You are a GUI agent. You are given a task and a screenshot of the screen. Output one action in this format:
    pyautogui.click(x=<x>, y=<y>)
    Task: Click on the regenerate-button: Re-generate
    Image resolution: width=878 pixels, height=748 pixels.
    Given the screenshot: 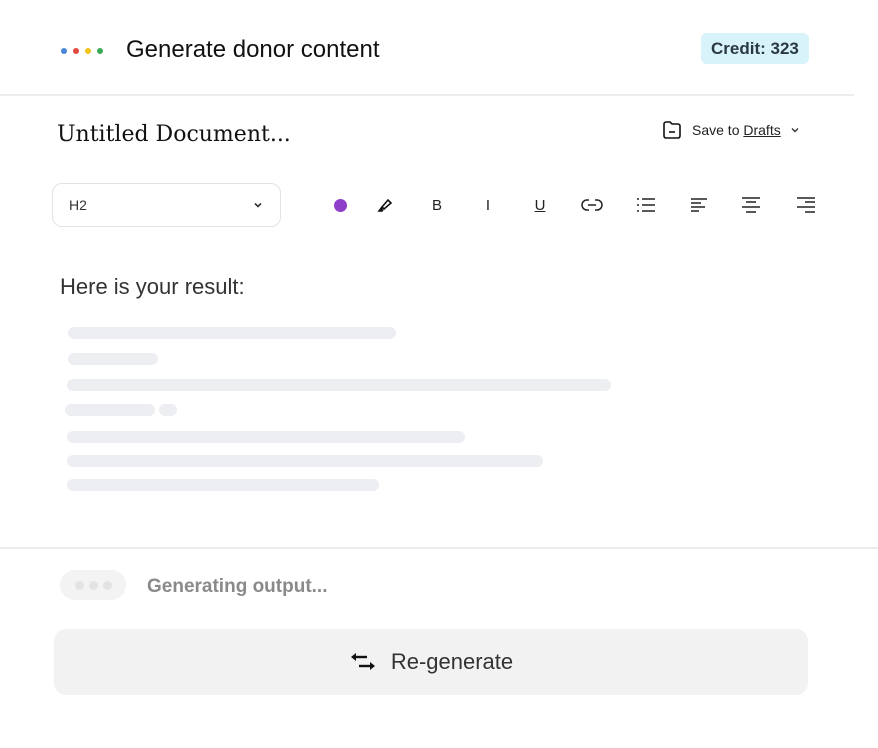 What is the action you would take?
    pyautogui.click(x=431, y=662)
    